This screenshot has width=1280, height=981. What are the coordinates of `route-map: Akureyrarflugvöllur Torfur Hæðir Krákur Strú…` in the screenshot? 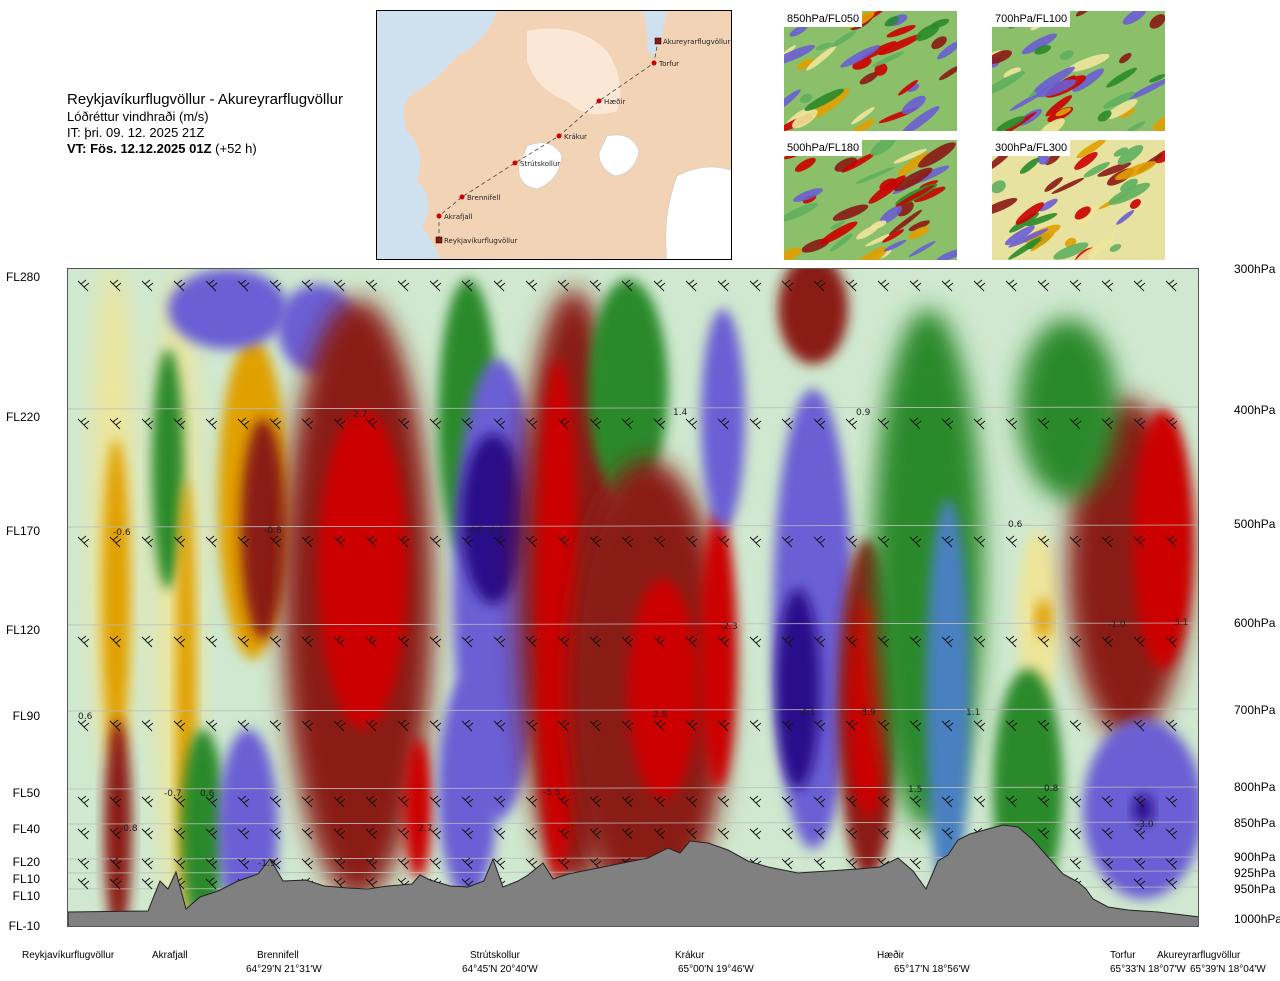 It's located at (554, 135).